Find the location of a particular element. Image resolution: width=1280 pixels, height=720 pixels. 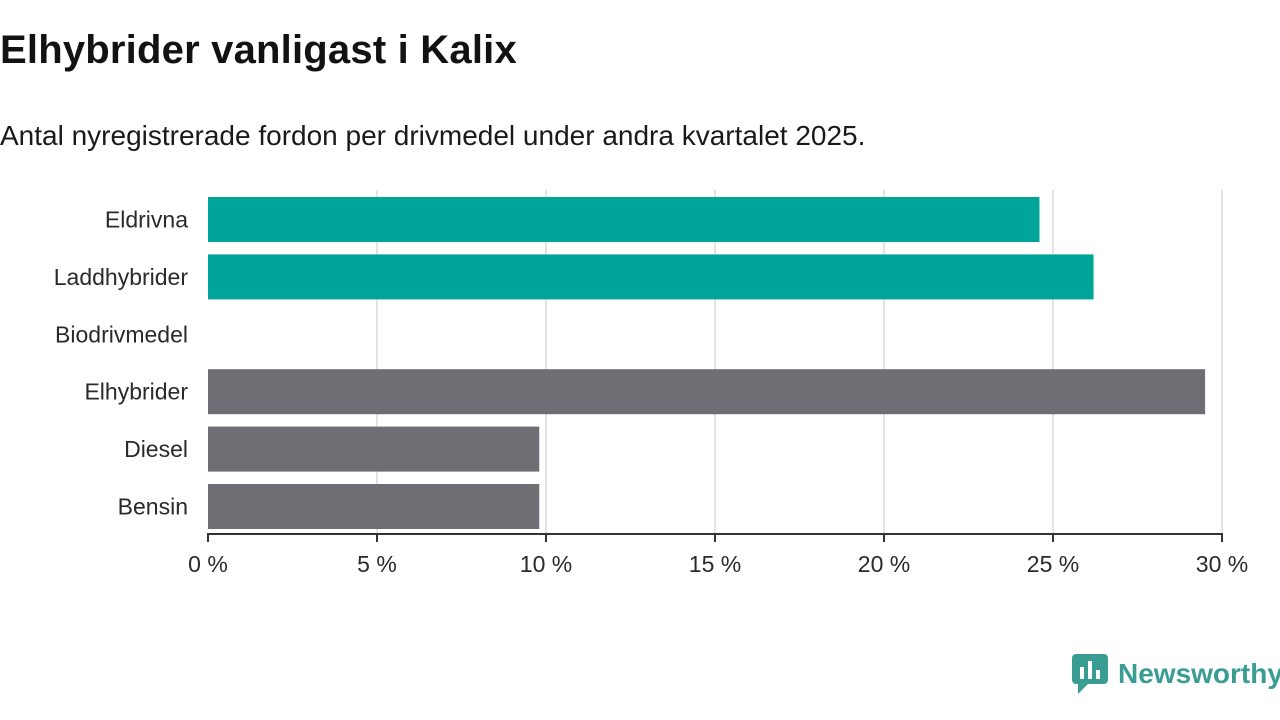

category-label: Diesel is located at coordinates (156, 449).